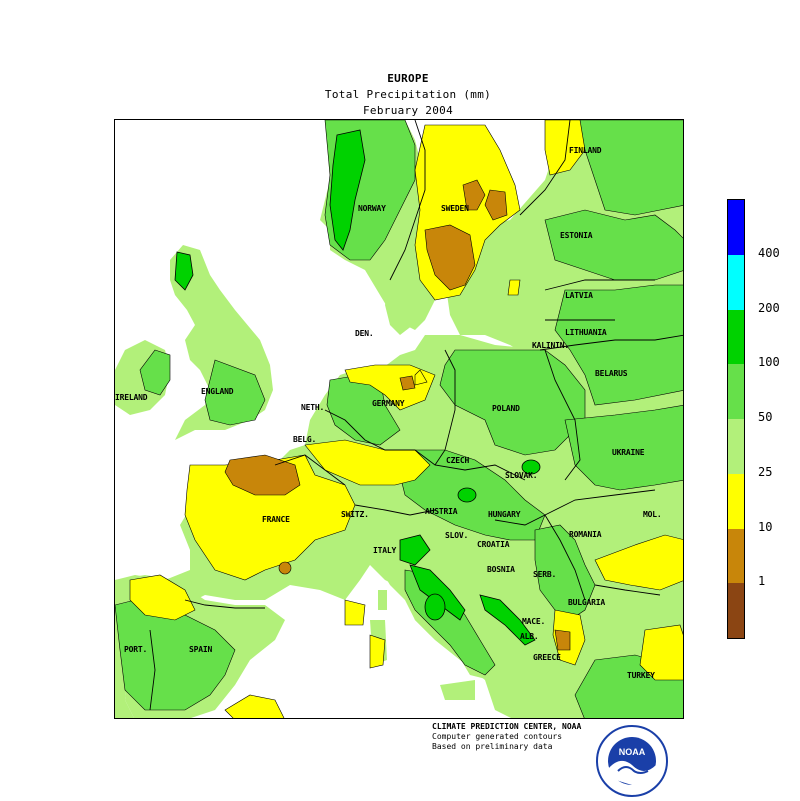 The height and width of the screenshot is (801, 800). What do you see at coordinates (769, 362) in the screenshot?
I see `legend-threshold-label: 100` at bounding box center [769, 362].